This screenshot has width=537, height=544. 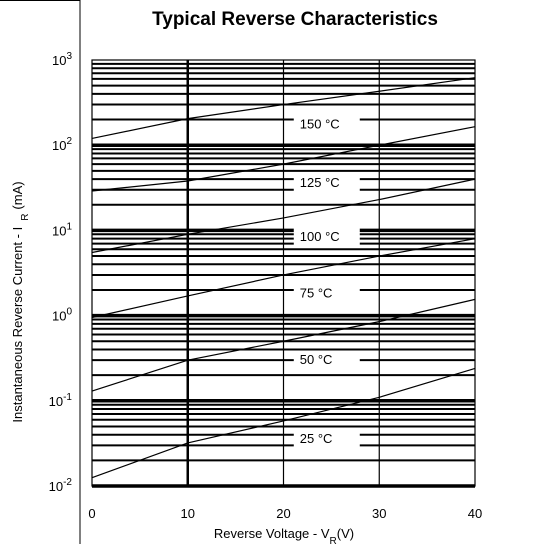 I want to click on x-axis-label-unit: (V), so click(x=345, y=533).